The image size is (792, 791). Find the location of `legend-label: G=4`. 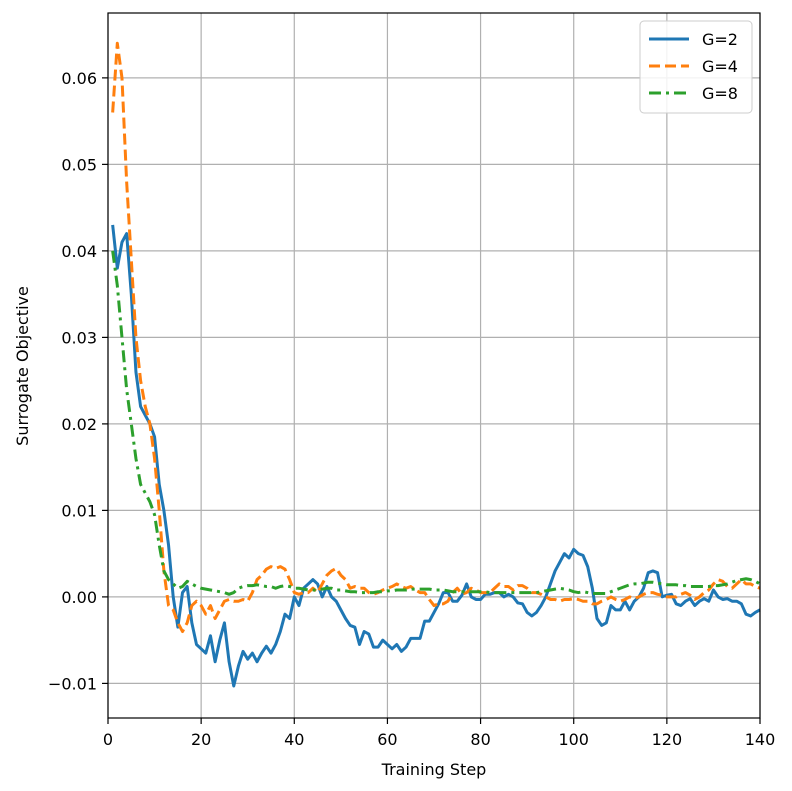

legend-label: G=4 is located at coordinates (720, 66).